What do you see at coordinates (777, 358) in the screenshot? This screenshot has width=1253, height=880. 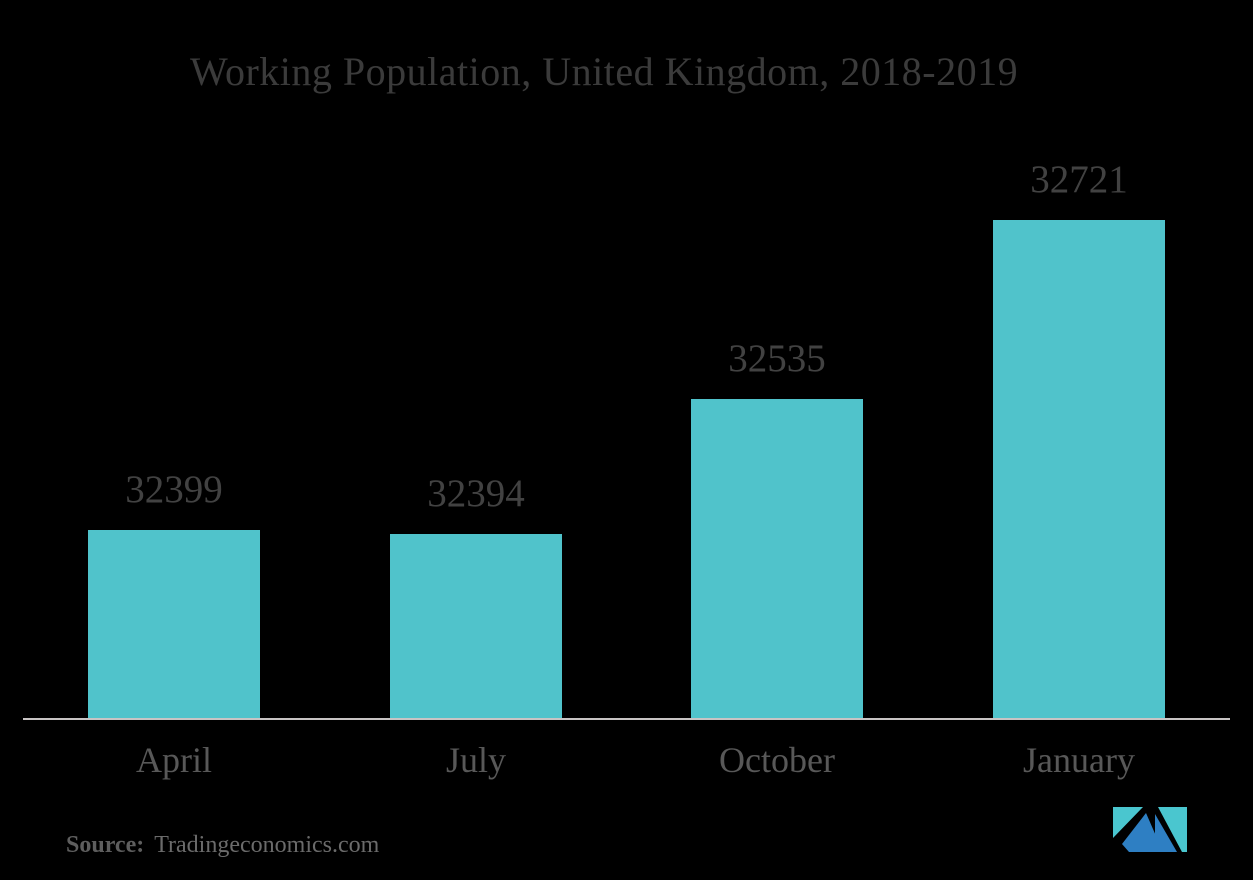 I see `bar-value-label-october: 32535` at bounding box center [777, 358].